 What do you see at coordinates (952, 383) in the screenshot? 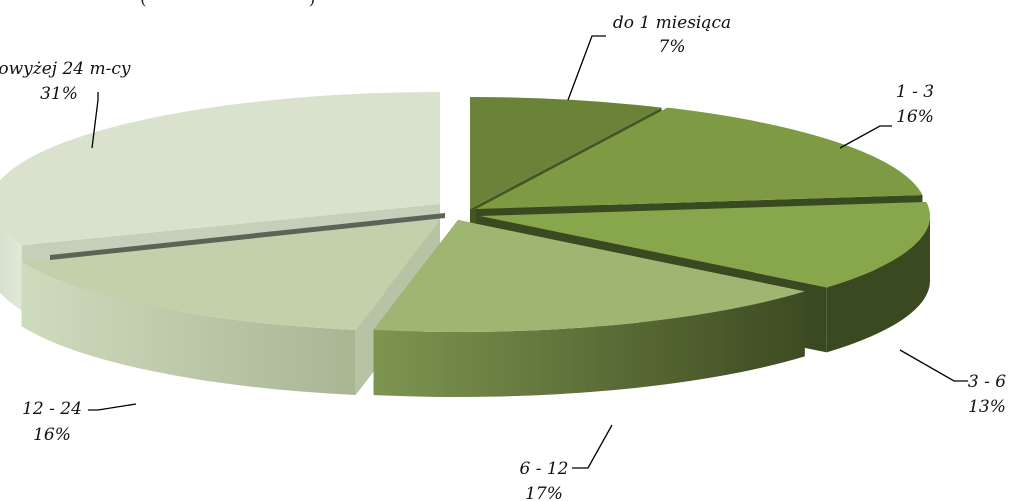
I see `slice-label-3: 3 - 6 13%` at bounding box center [952, 383].